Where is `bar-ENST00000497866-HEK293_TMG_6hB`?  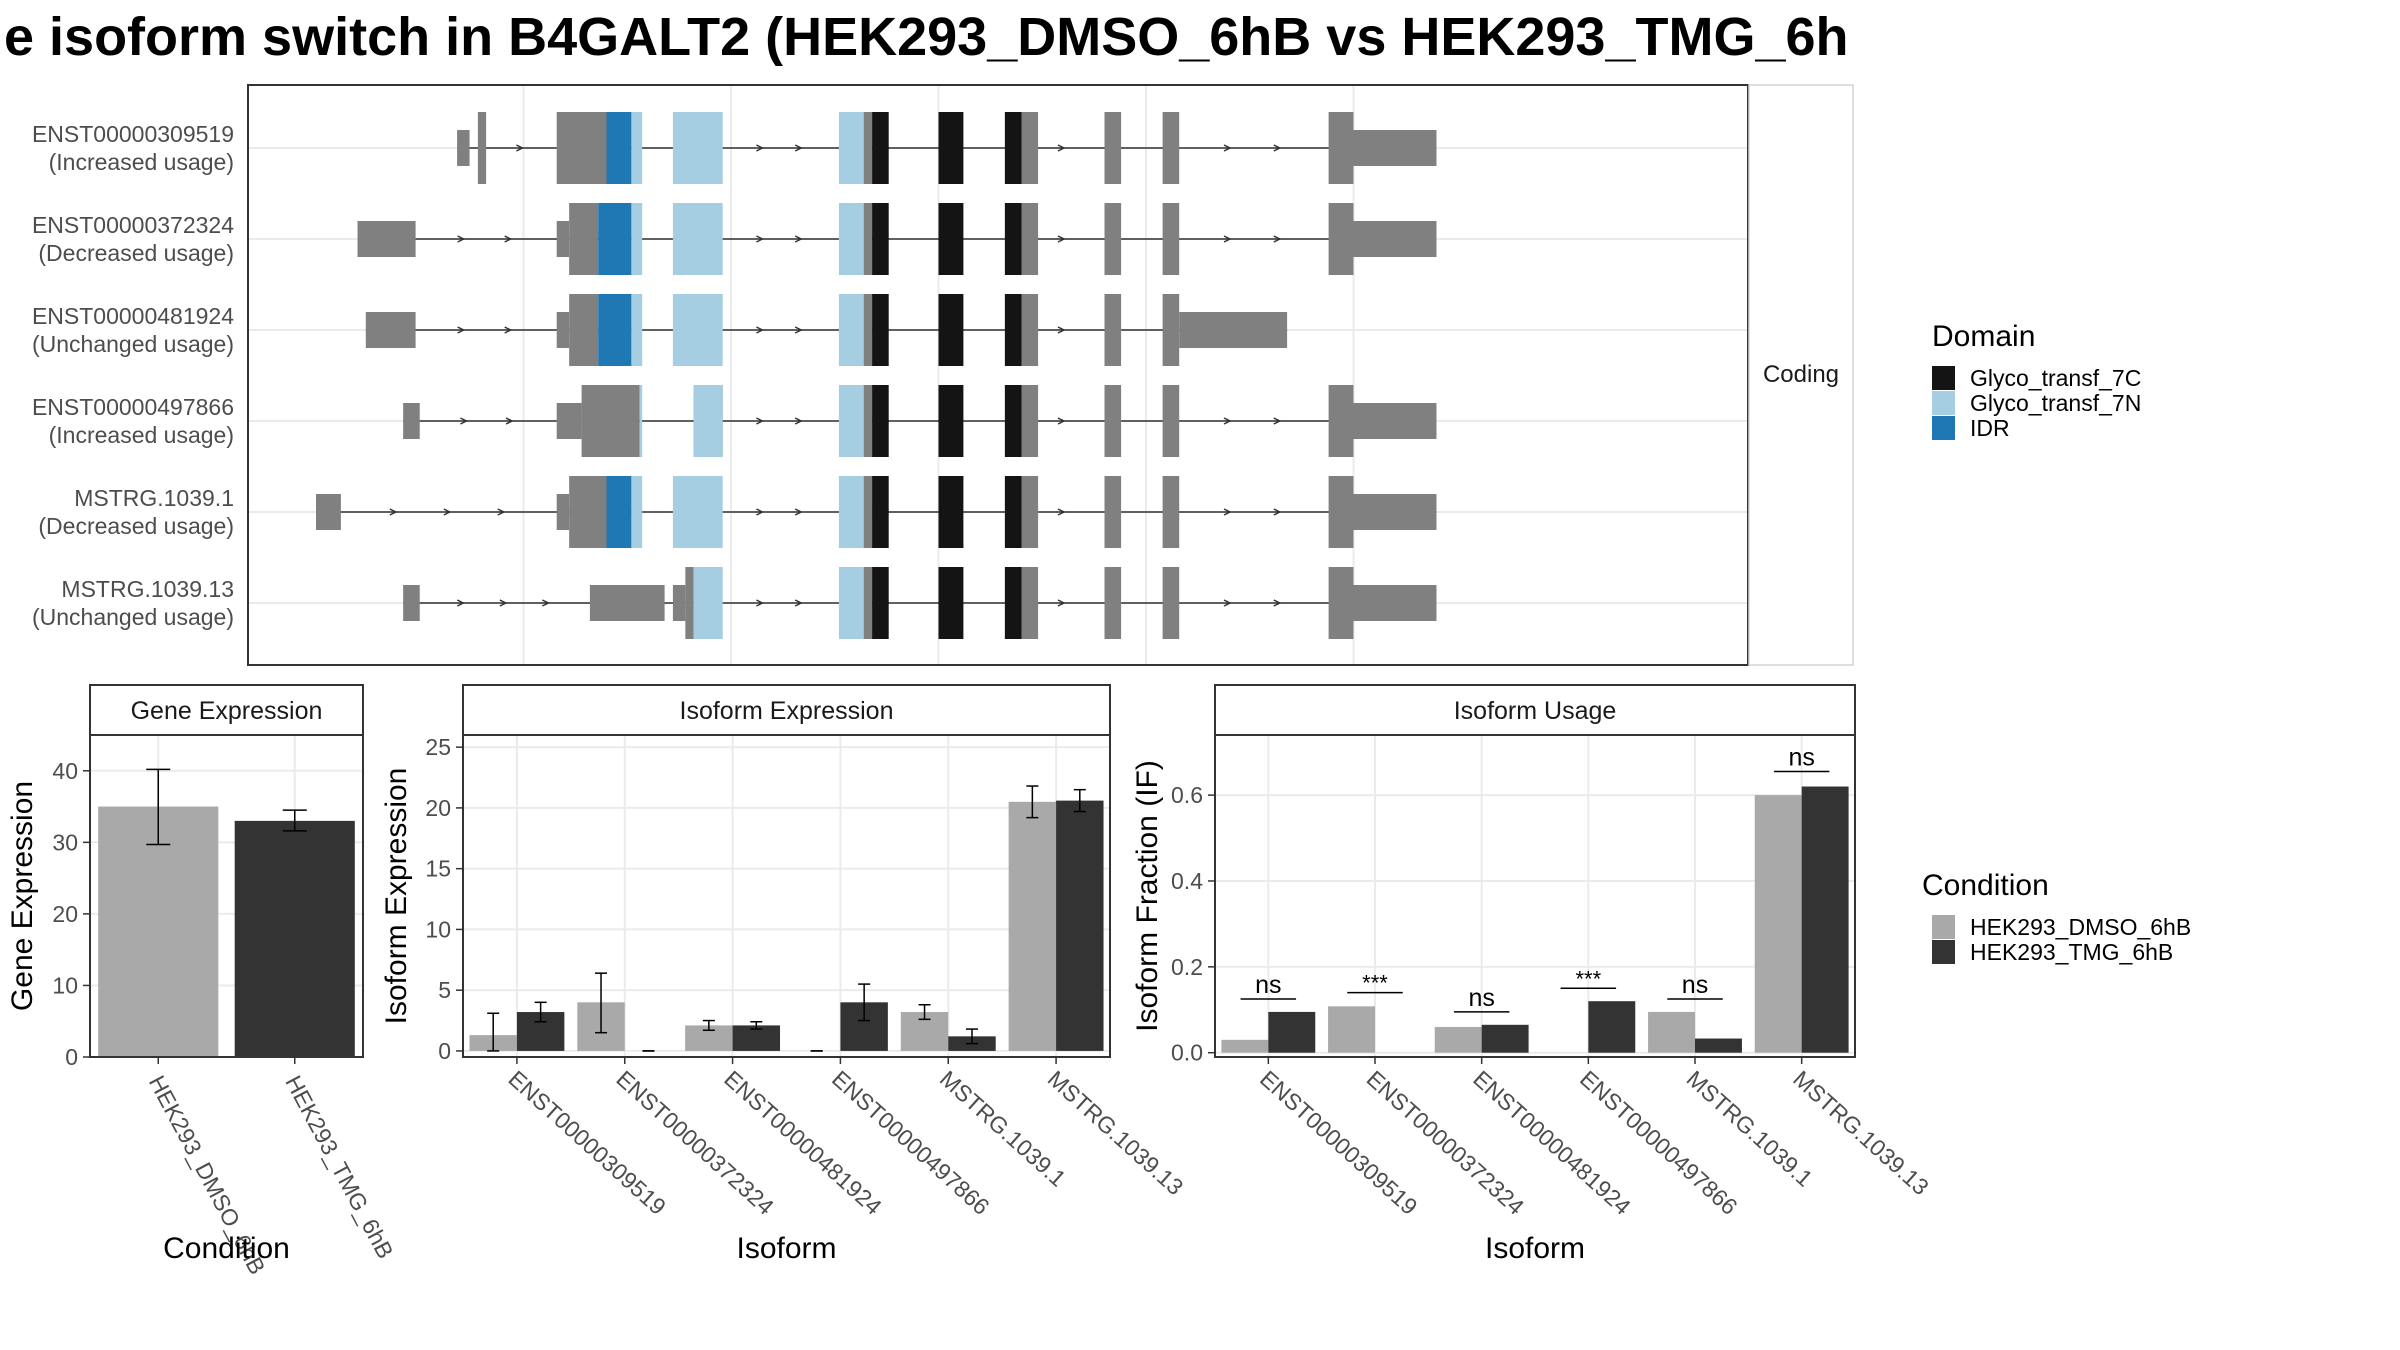
bar-ENST00000497866-HEK293_TMG_6hB is located at coordinates (1612, 1027).